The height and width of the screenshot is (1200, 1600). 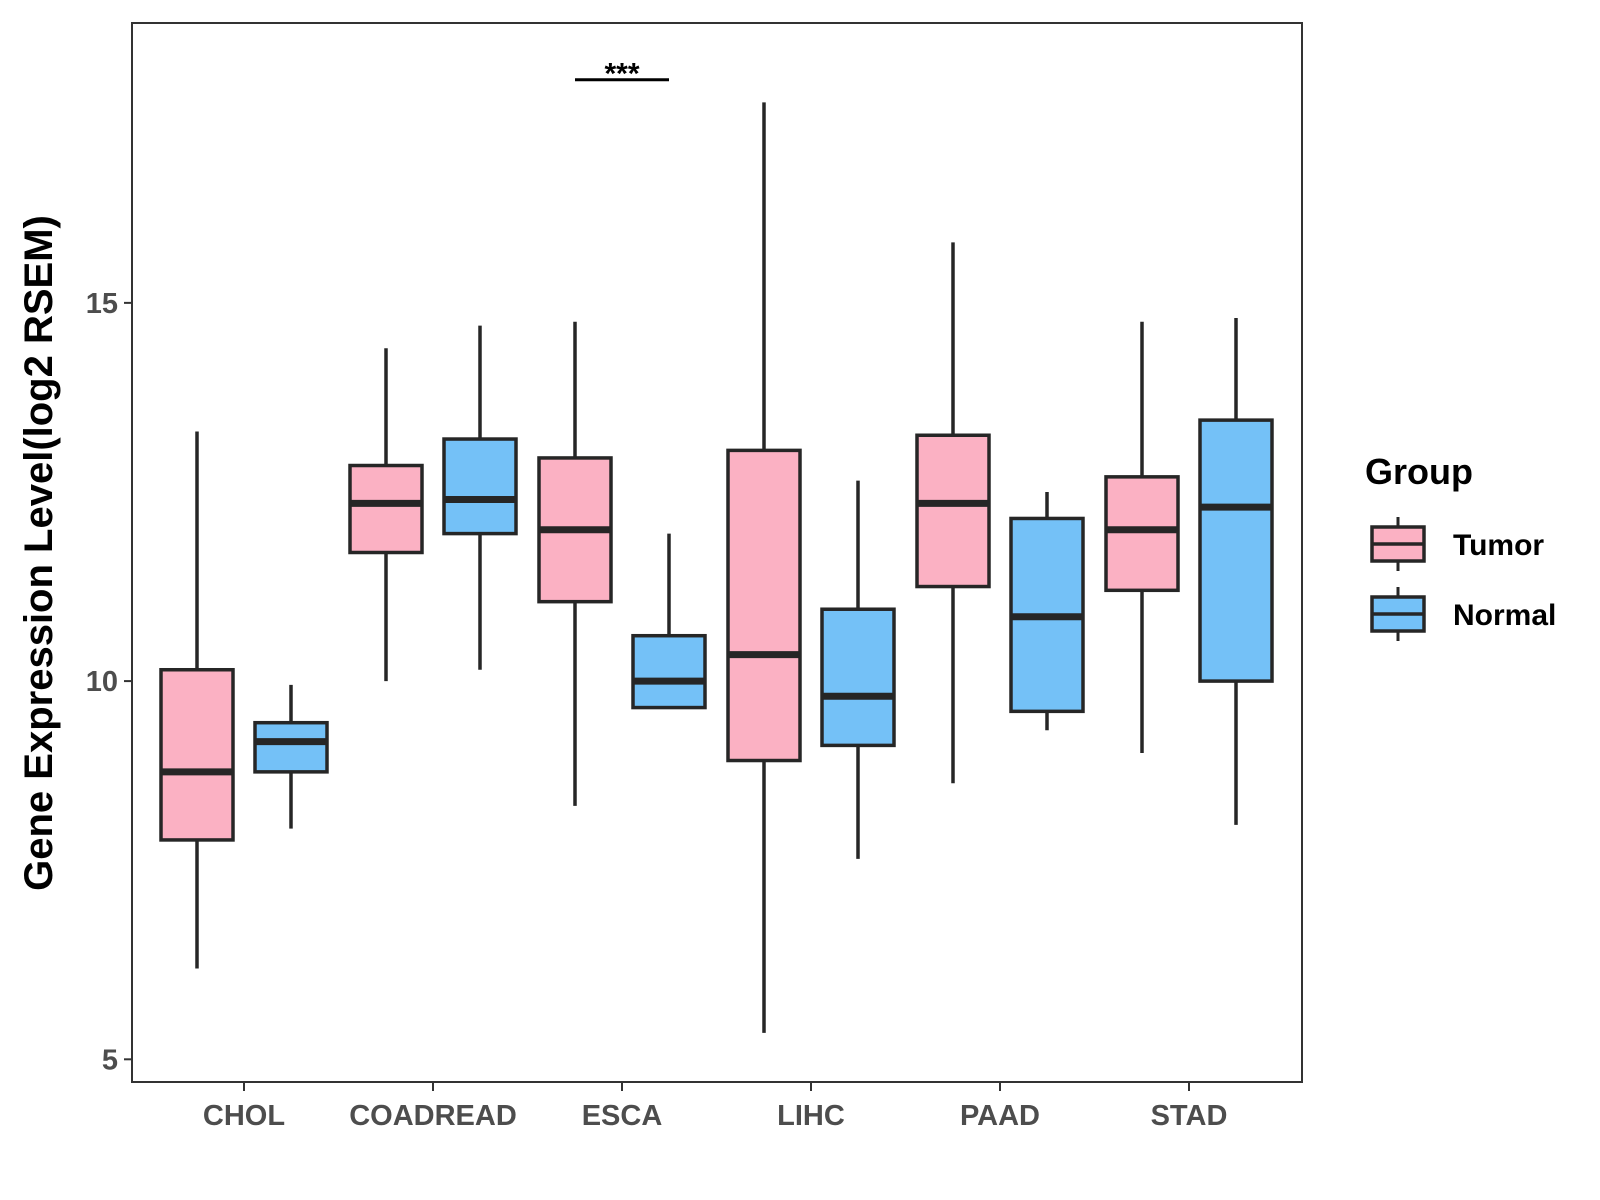 What do you see at coordinates (575, 563) in the screenshot?
I see `box-tumor-esca` at bounding box center [575, 563].